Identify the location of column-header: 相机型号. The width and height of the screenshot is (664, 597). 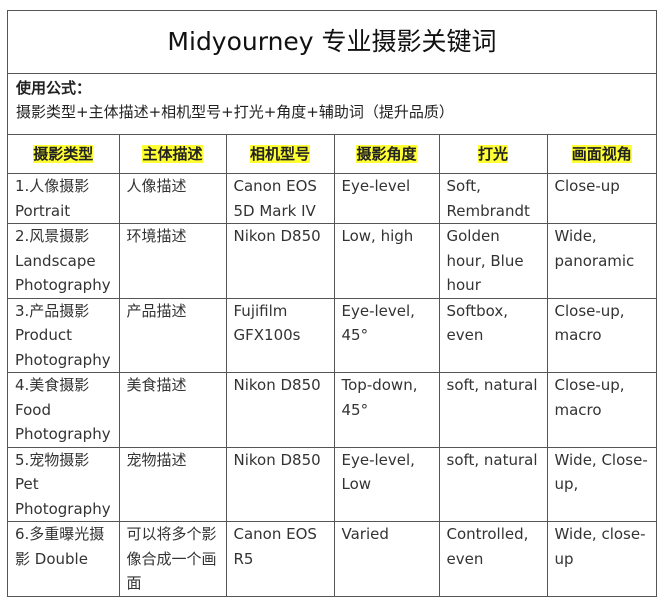
(280, 154).